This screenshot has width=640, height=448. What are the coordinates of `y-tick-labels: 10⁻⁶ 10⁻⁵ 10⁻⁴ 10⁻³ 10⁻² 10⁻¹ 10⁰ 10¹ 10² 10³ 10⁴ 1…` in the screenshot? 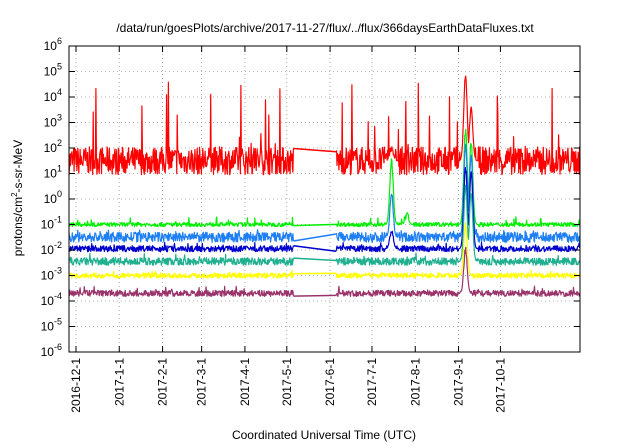 It's located at (51, 197).